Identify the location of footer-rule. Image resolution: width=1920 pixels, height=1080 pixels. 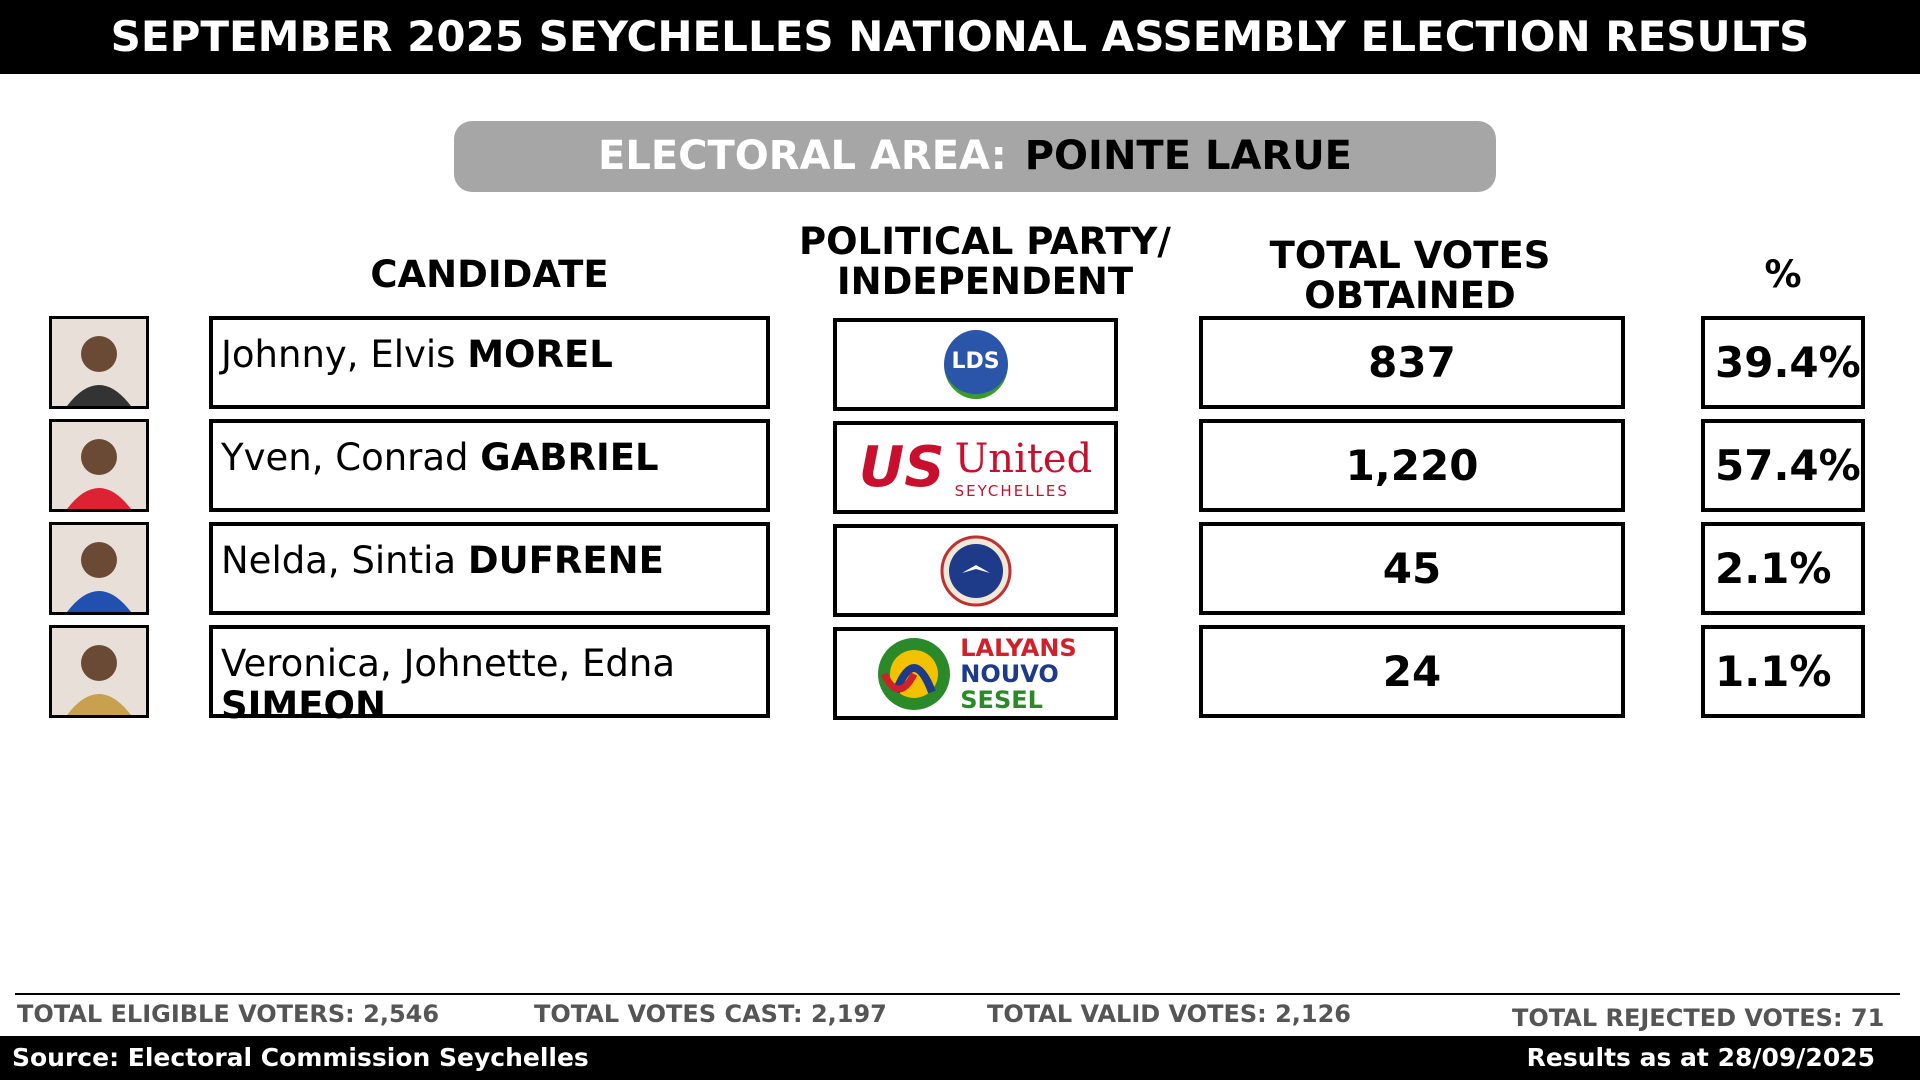
(957, 994).